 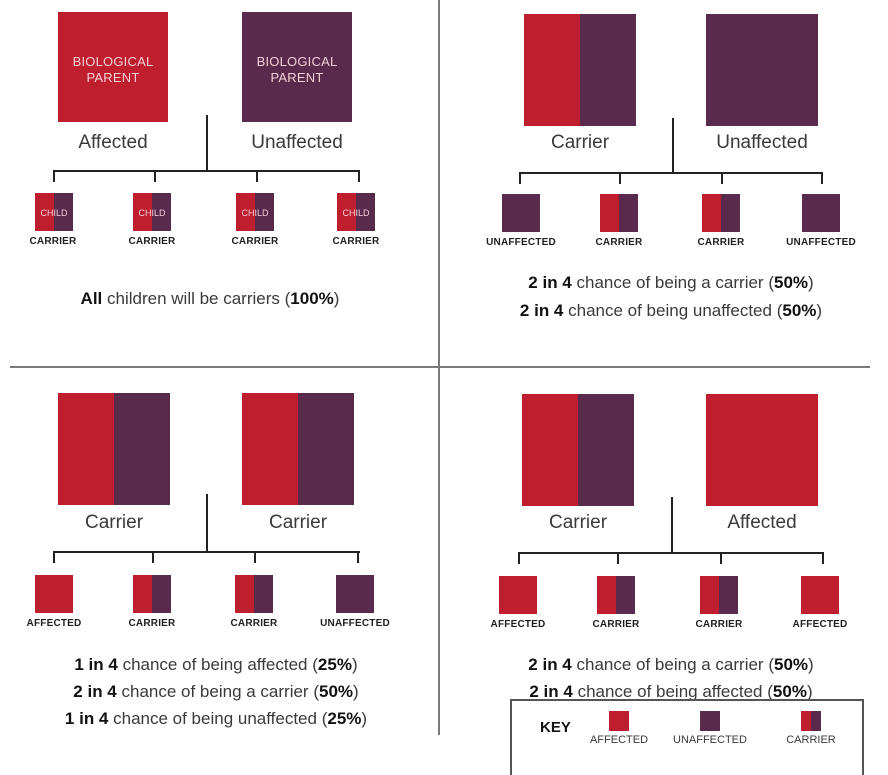 What do you see at coordinates (671, 691) in the screenshot?
I see `probability-statement: 2 in 4 chance of being affected (50%)` at bounding box center [671, 691].